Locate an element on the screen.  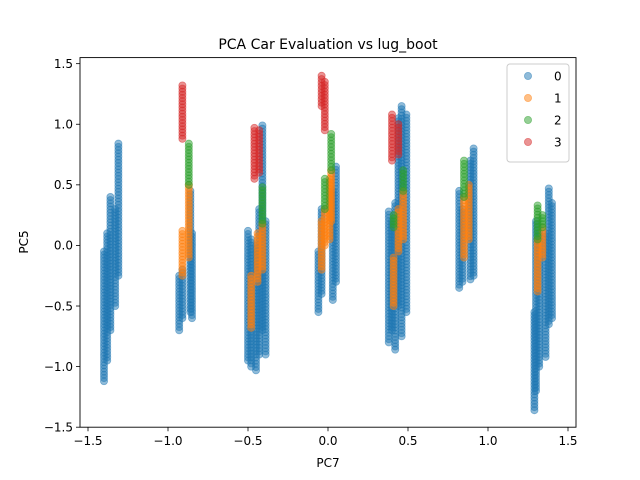
x-axis-ticks: −1.5 −1.0 −0.5 0.0 0.5 1.0 1.5 is located at coordinates (325, 437).